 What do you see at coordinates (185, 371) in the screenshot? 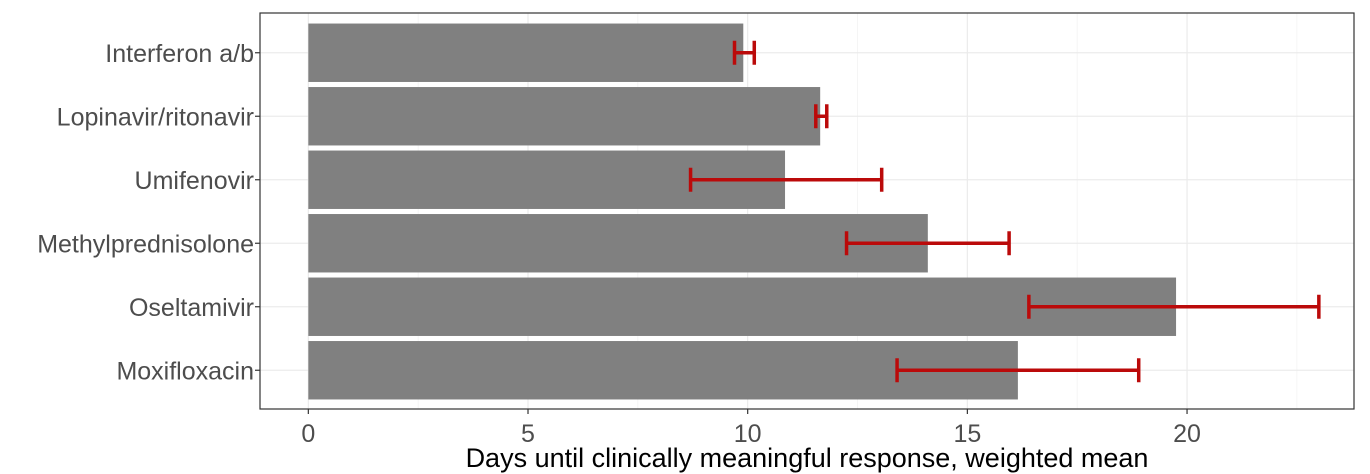
I see `y-tick-label: Moxifloxacin` at bounding box center [185, 371].